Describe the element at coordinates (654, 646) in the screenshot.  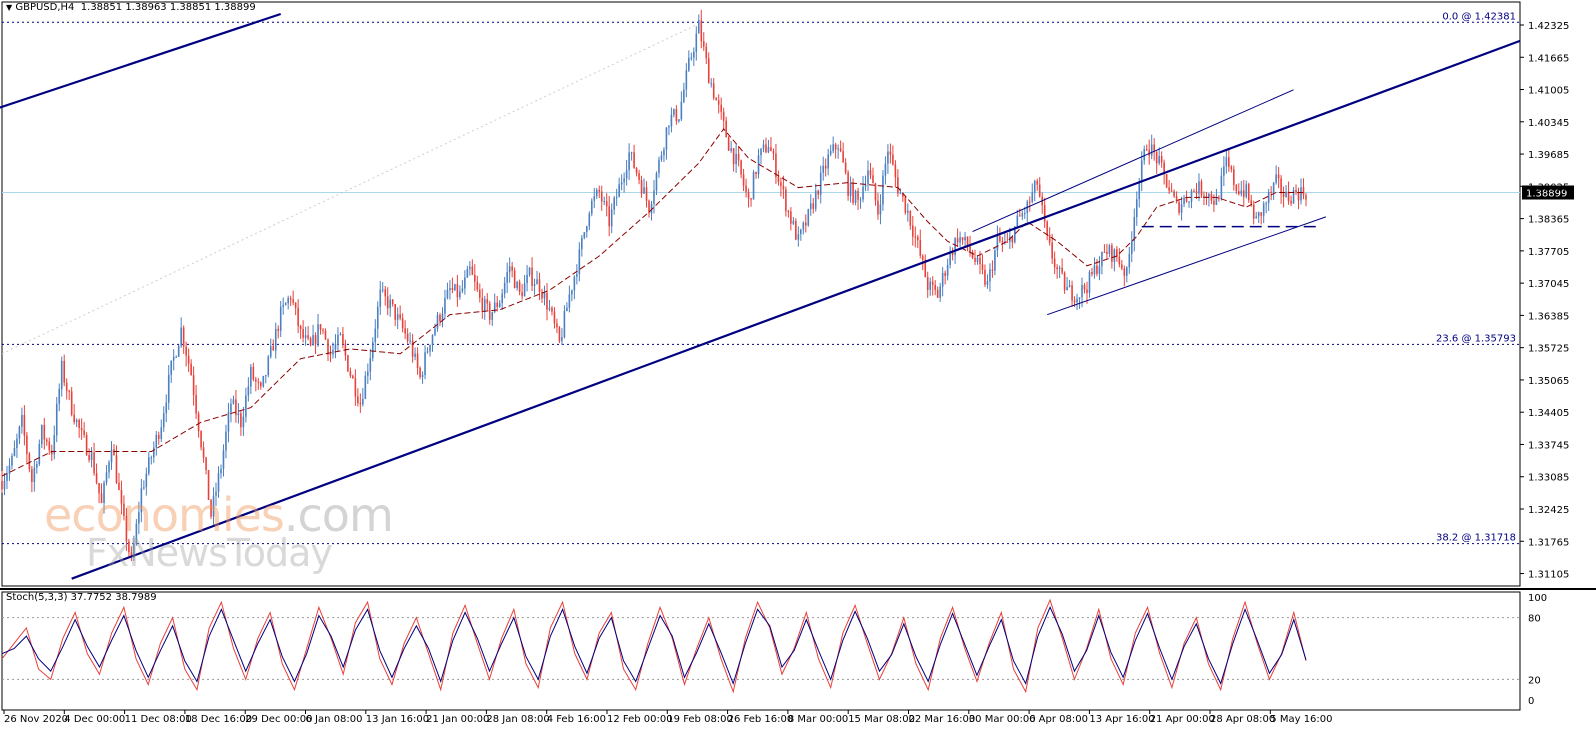
I see `stoch-main-line` at that location.